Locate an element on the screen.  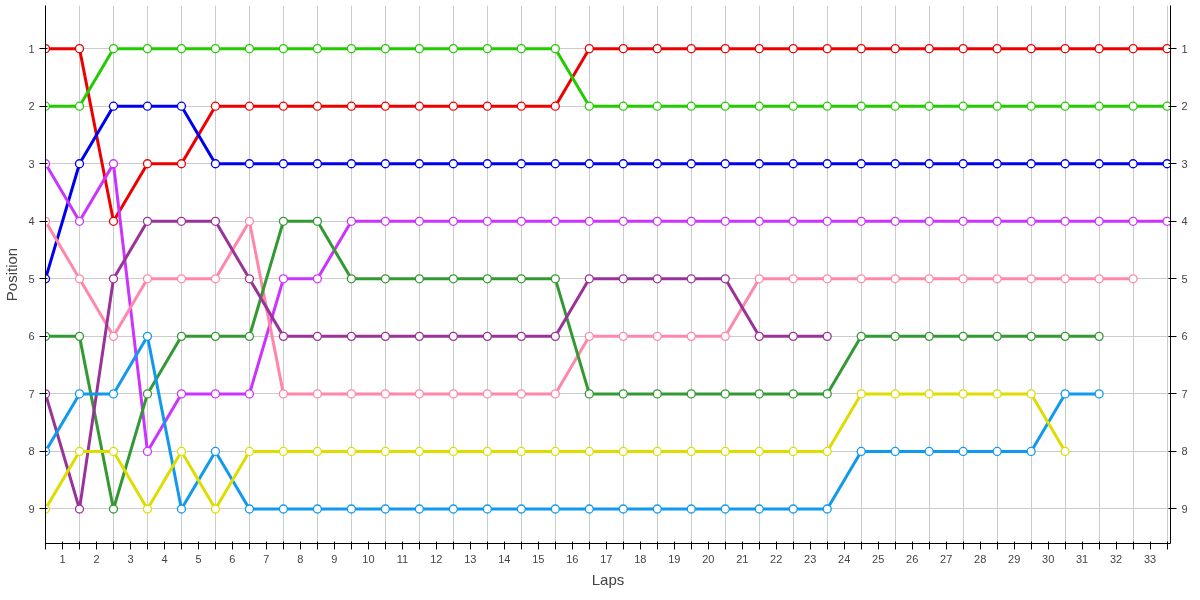
y2-tick-label: 1 is located at coordinates (1184, 48).